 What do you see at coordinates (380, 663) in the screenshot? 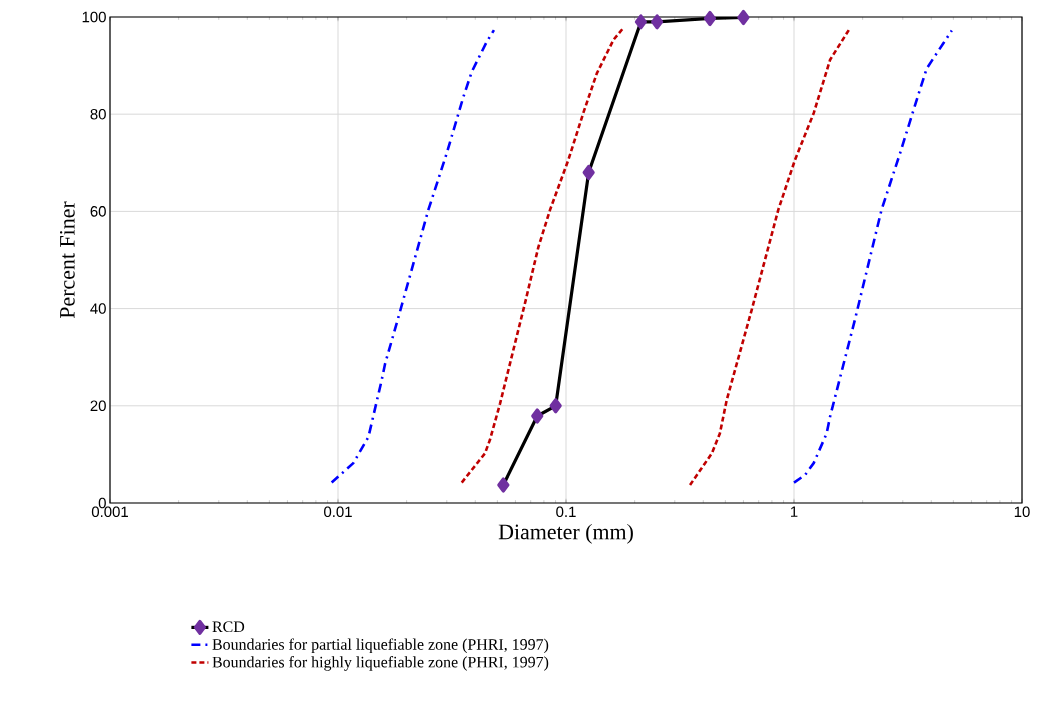
I see `legend-label: Boundaries for highly liquefiable zone (PHRI, 1997)` at bounding box center [380, 663].